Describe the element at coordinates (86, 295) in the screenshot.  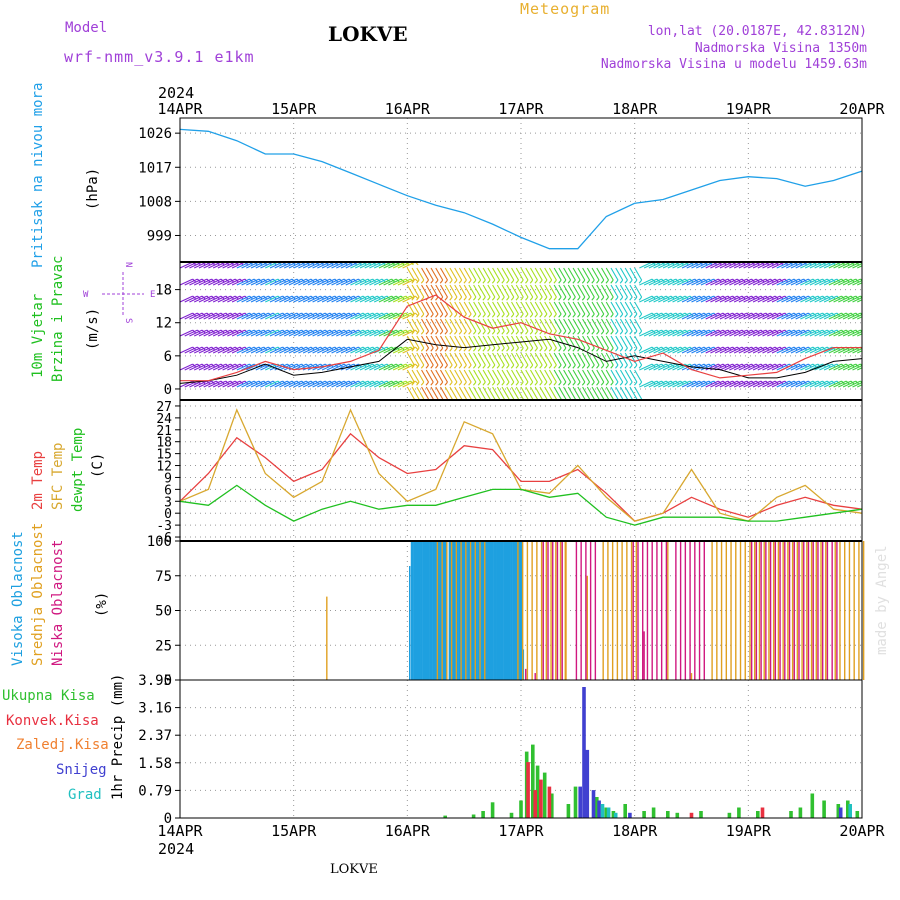
I see `legend-west: W` at that location.